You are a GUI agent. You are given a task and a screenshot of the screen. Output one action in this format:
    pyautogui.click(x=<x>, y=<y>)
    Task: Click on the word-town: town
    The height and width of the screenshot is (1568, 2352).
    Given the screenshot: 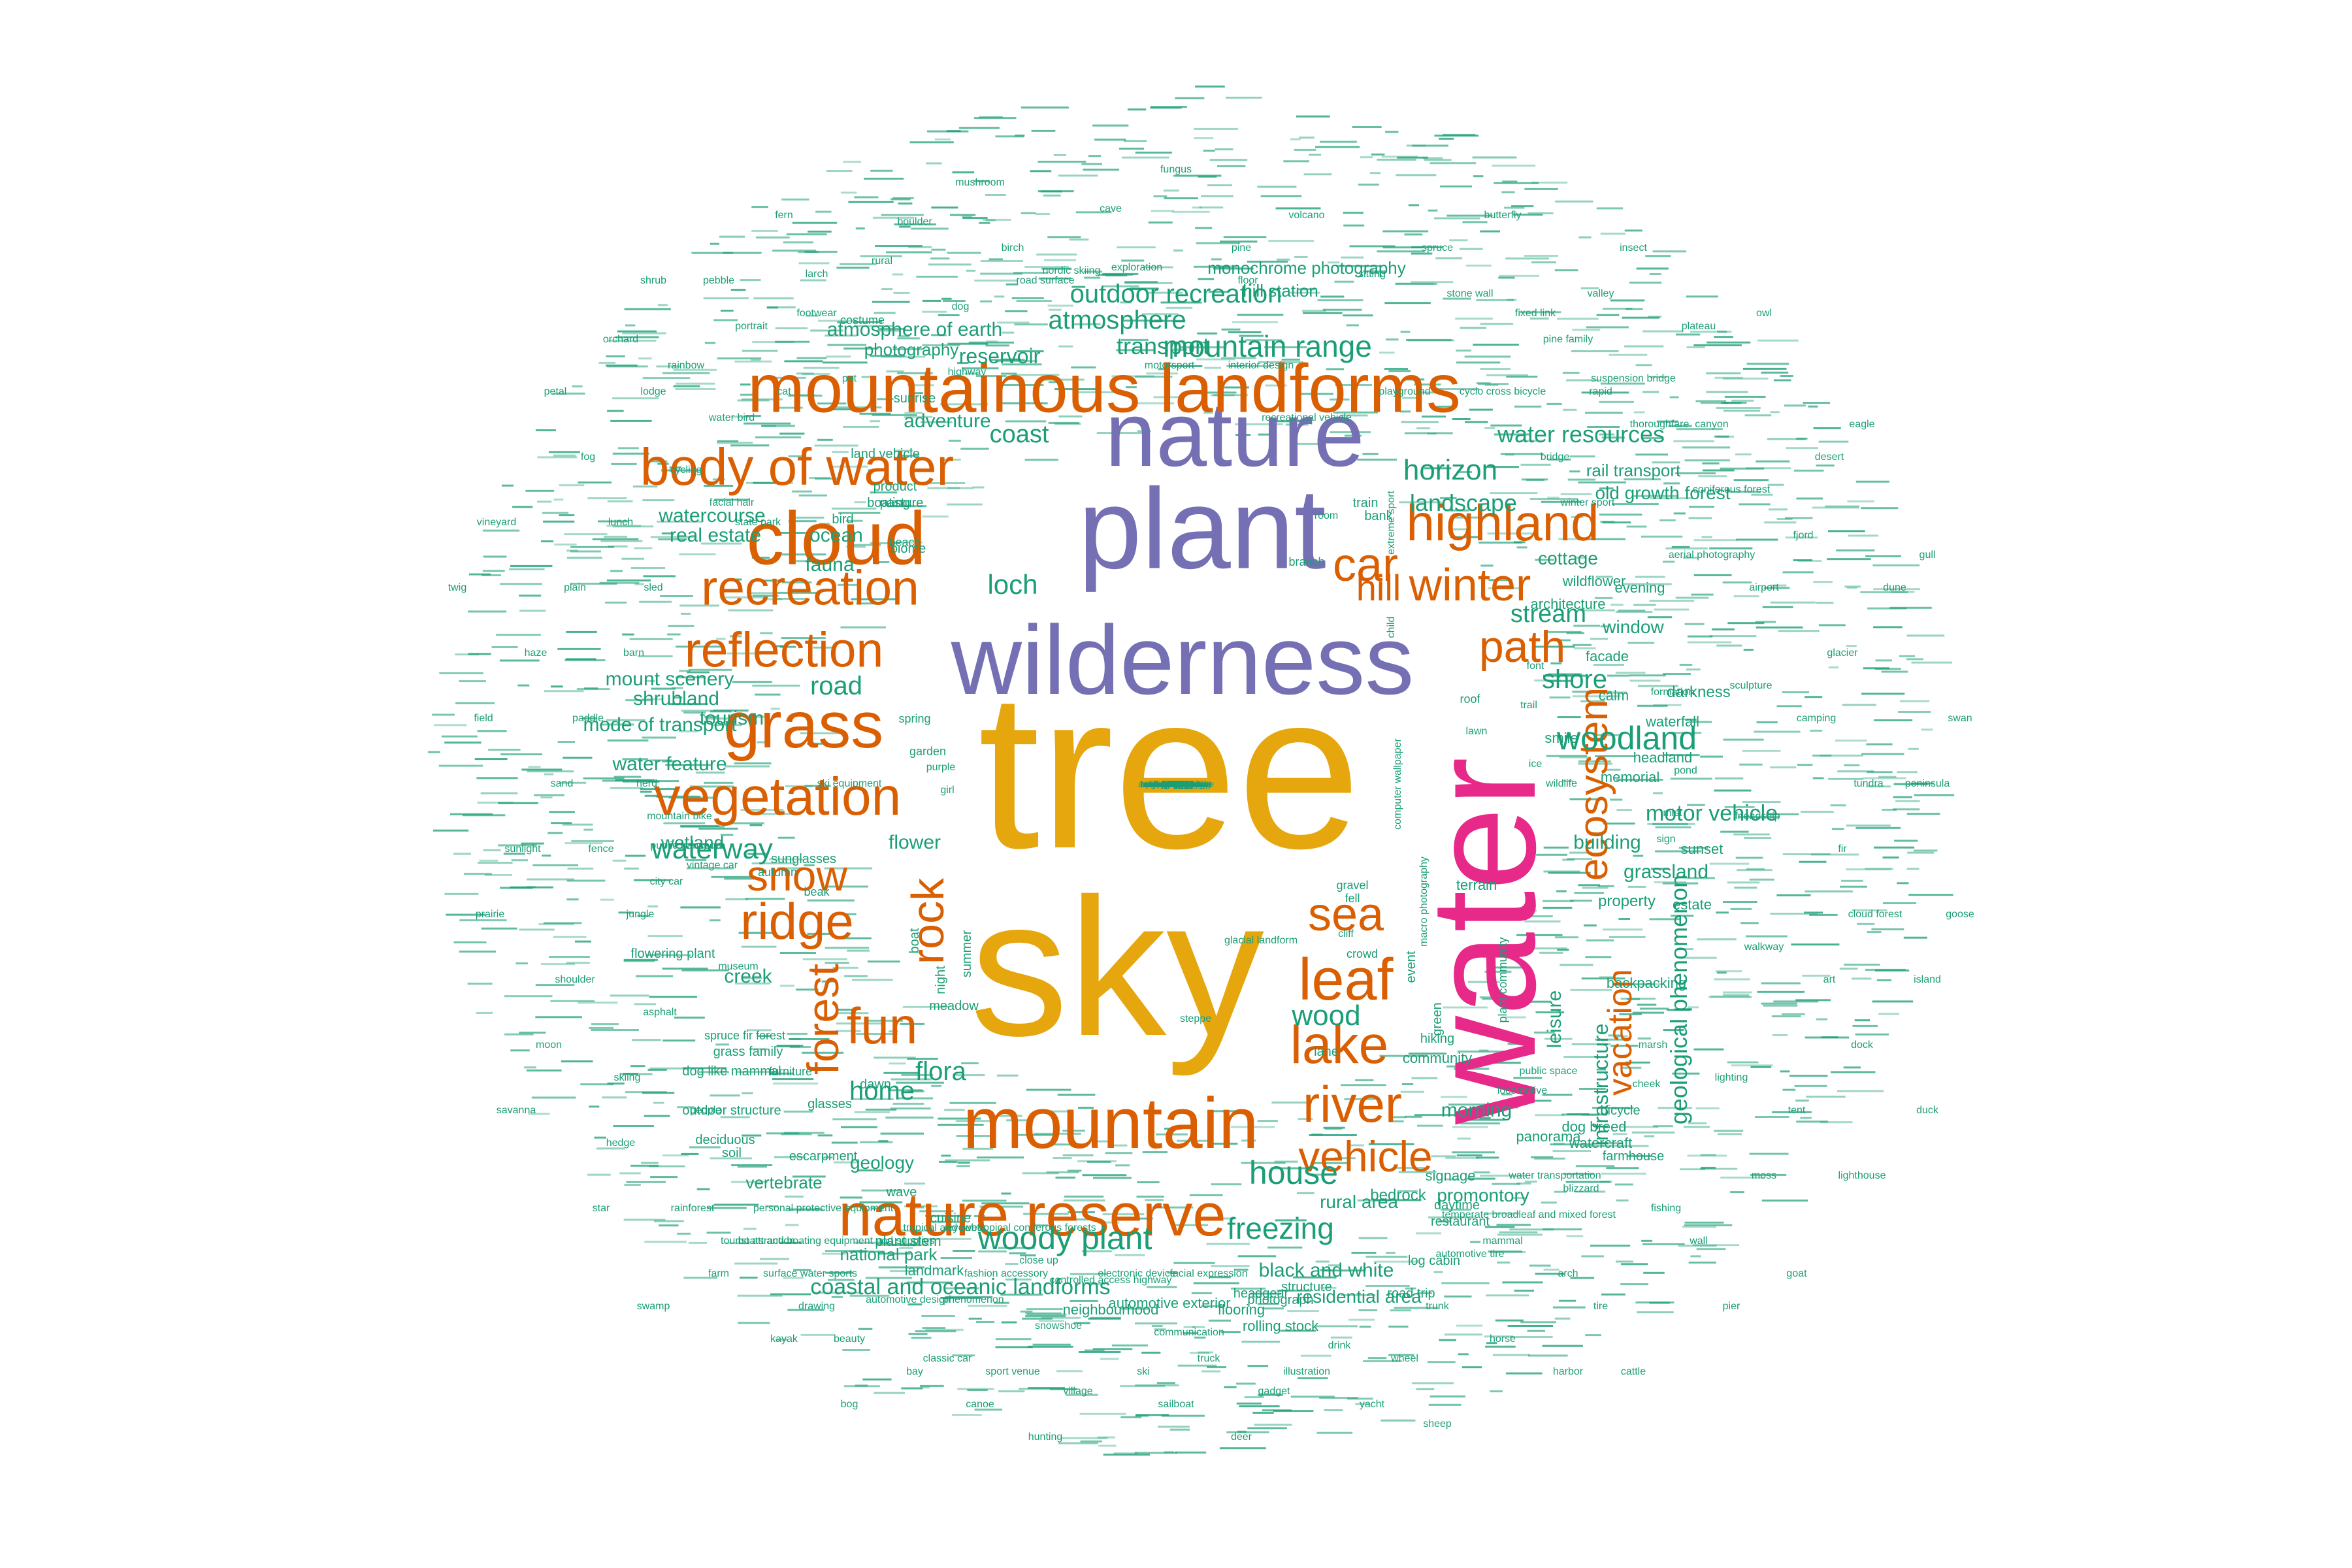 What is the action you would take?
    pyautogui.click(x=1176, y=784)
    